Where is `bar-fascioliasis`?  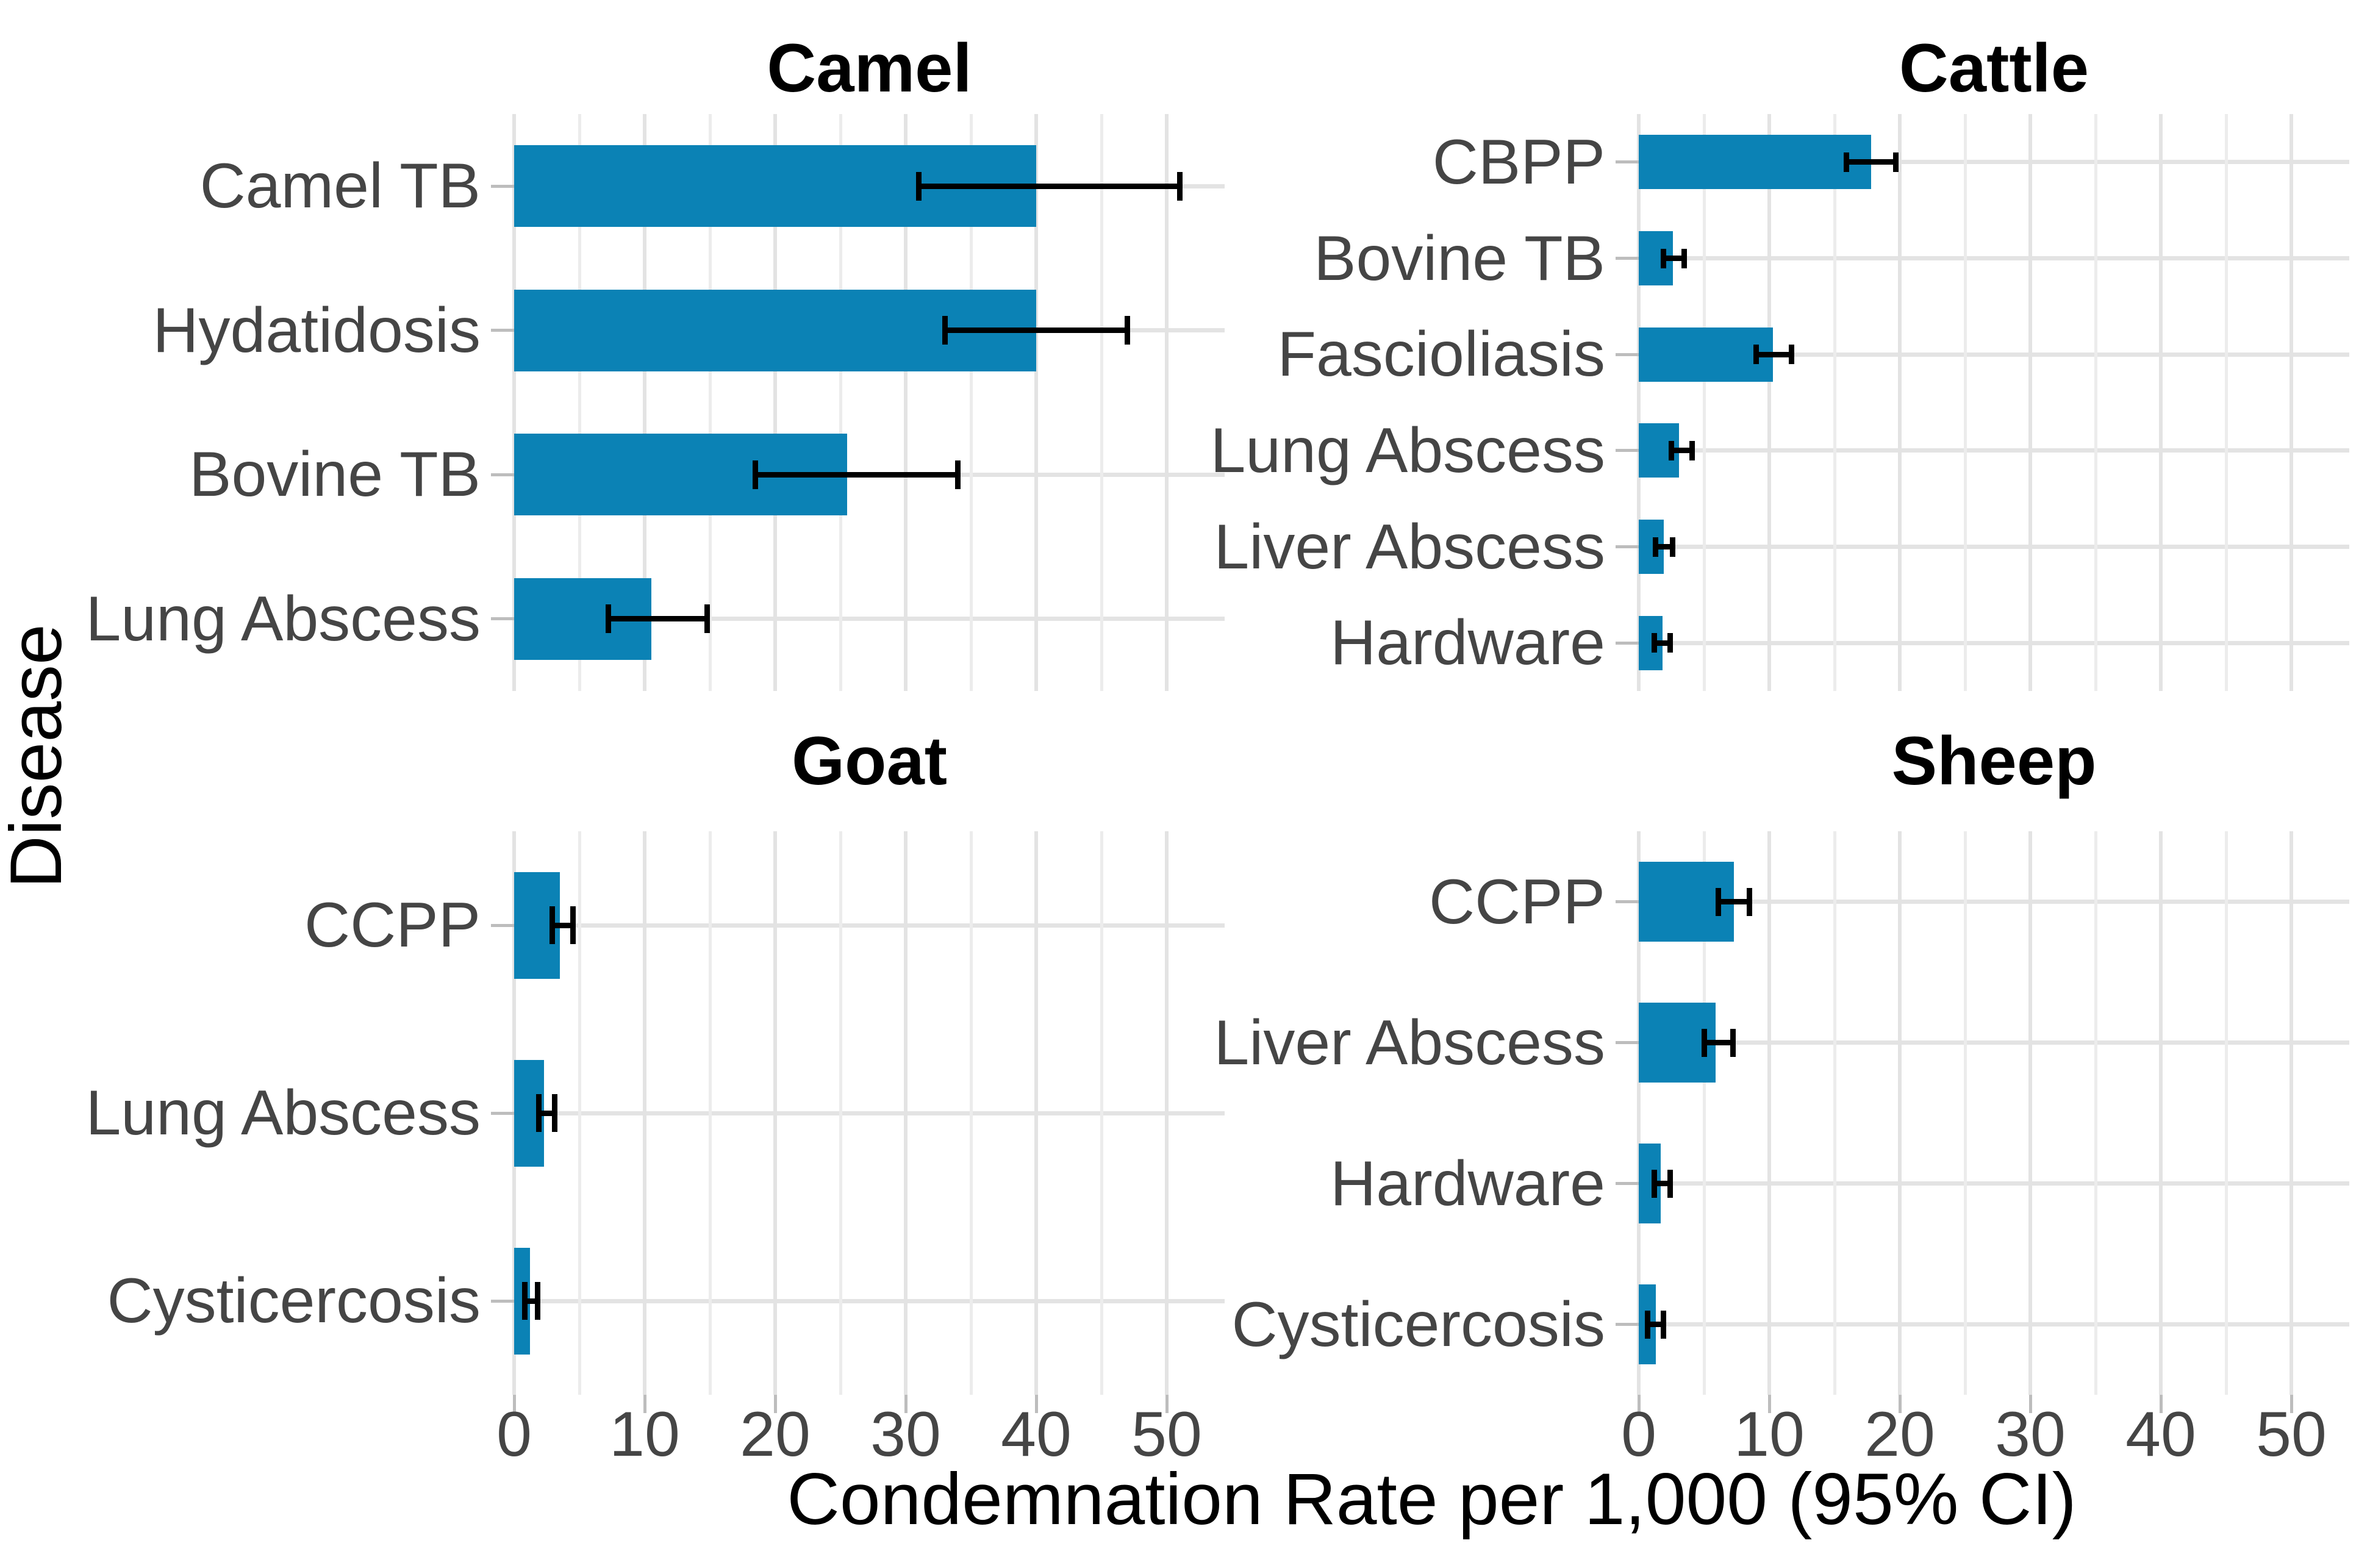
bar-fascioliasis is located at coordinates (1706, 355).